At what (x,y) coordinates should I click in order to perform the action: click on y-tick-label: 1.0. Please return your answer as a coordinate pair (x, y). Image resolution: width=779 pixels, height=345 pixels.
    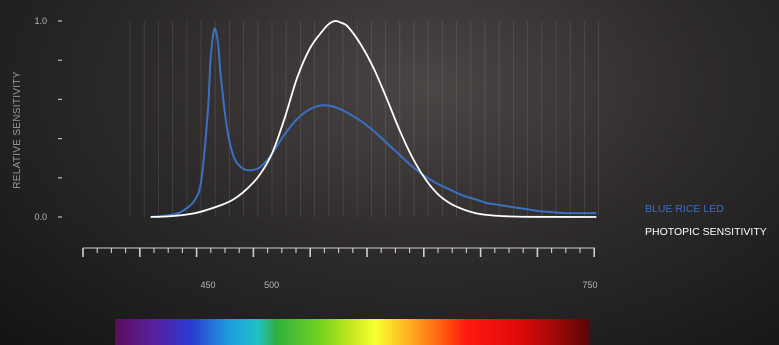
    Looking at the image, I should click on (40, 21).